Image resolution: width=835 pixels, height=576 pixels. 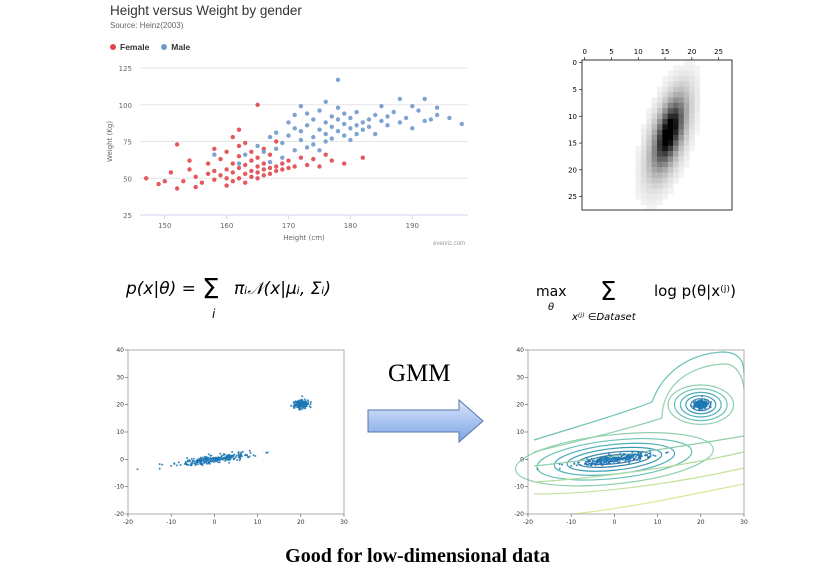 I want to click on gmm-input-scatter: -20 -10 0 10 20 30 -20 -10 0 10 20 30 40, so click(x=231, y=436).